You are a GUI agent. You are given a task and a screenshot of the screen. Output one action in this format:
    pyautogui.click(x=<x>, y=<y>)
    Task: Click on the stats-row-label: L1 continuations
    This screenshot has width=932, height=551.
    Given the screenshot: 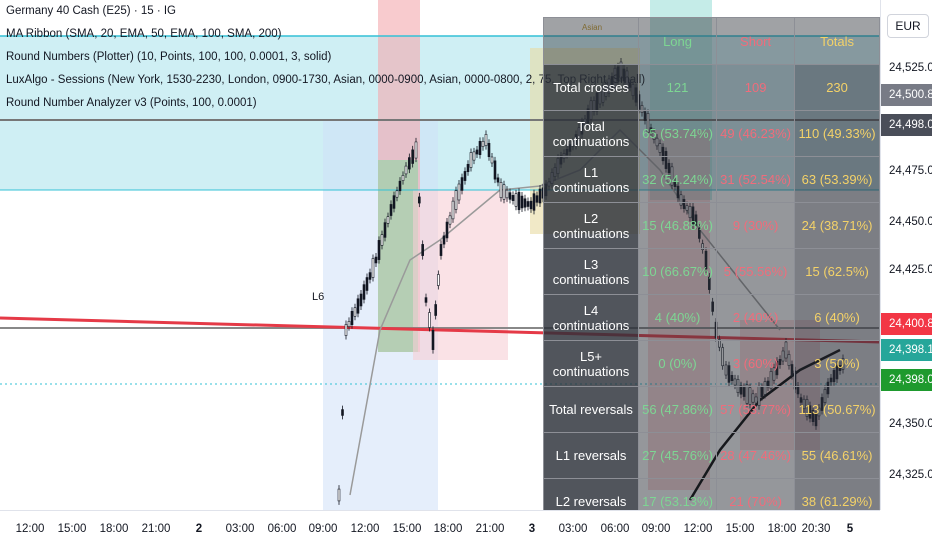 What is the action you would take?
    pyautogui.click(x=591, y=179)
    